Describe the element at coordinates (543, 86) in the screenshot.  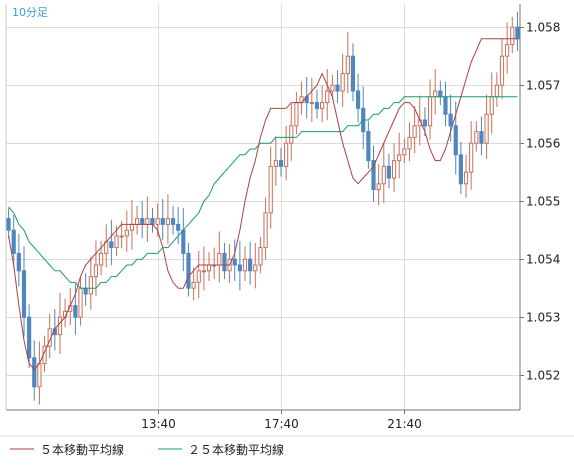
I see `y-tick-label: 1.057` at that location.